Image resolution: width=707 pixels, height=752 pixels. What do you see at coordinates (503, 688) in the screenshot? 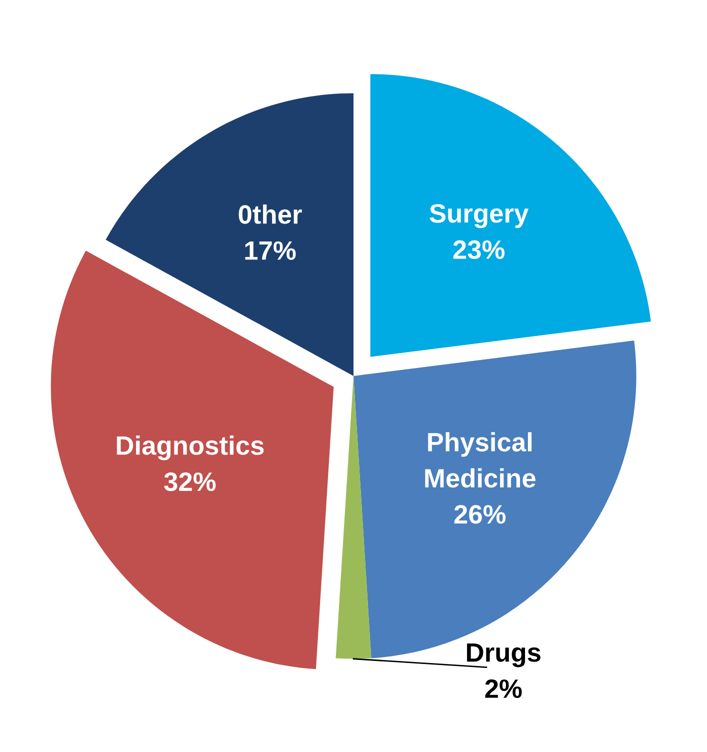
I see `data-label: 2%` at bounding box center [503, 688].